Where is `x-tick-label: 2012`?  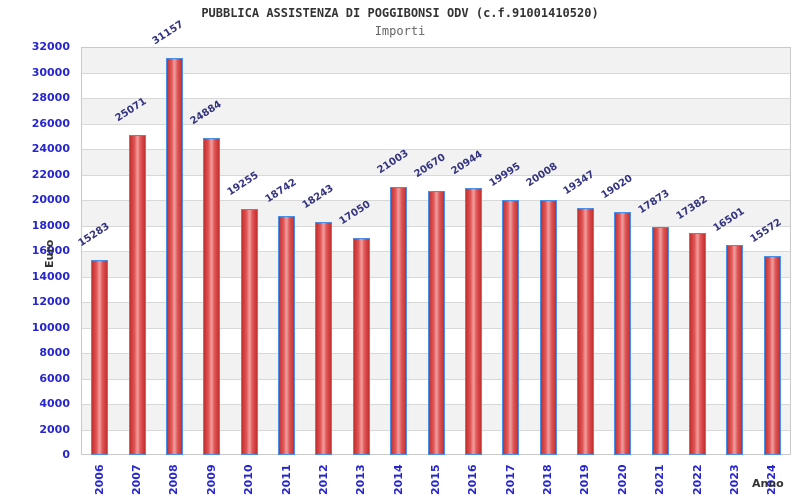 x-tick-label: 2012 is located at coordinates (323, 479).